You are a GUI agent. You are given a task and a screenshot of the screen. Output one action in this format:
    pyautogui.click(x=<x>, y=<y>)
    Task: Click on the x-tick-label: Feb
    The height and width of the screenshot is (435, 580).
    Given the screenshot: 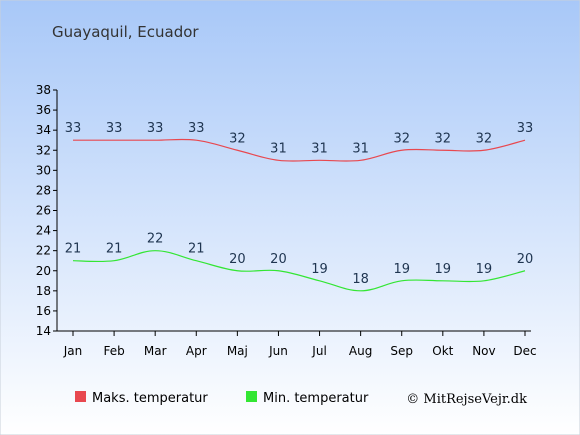 What is the action you would take?
    pyautogui.click(x=113, y=351)
    